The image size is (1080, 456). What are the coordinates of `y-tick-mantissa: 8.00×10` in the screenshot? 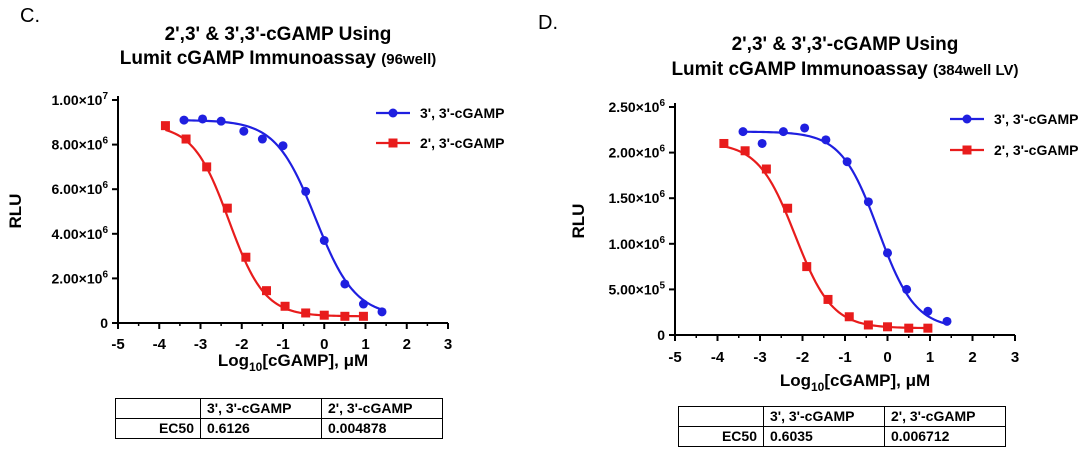 It's located at (76, 145).